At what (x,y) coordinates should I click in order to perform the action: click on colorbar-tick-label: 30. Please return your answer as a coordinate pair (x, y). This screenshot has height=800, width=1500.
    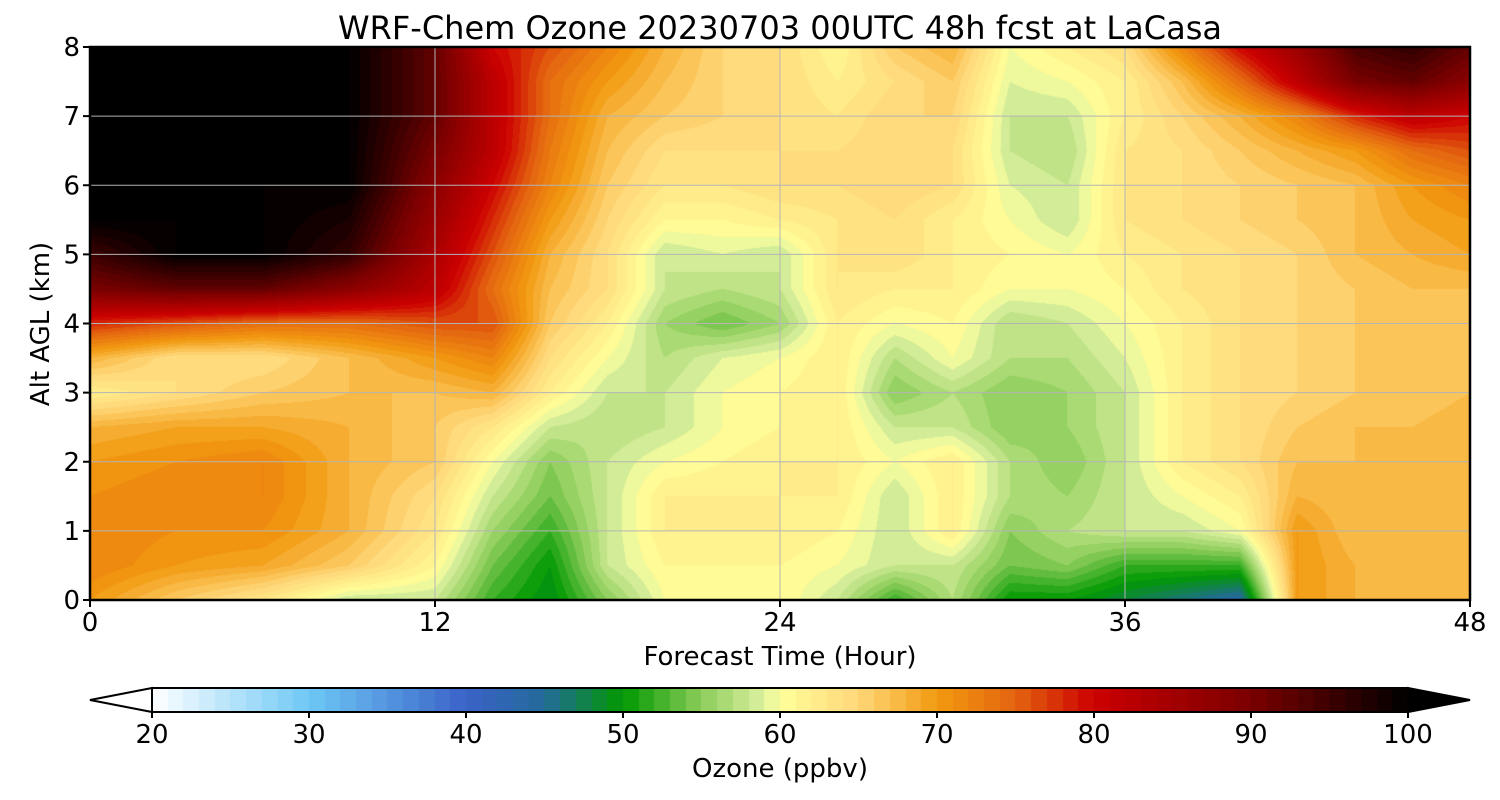
    Looking at the image, I should click on (308, 735).